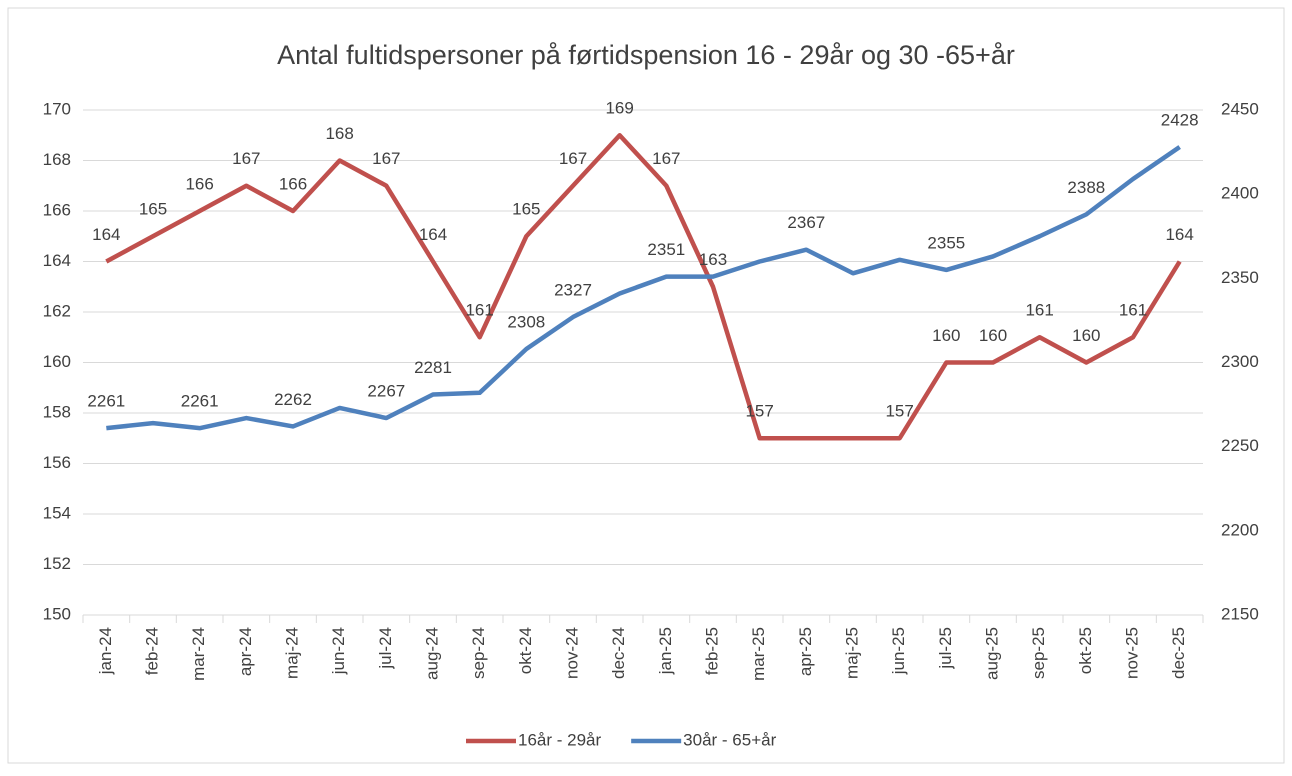 This screenshot has width=1292, height=776. What do you see at coordinates (339, 133) in the screenshot?
I see `data-label: 168` at bounding box center [339, 133].